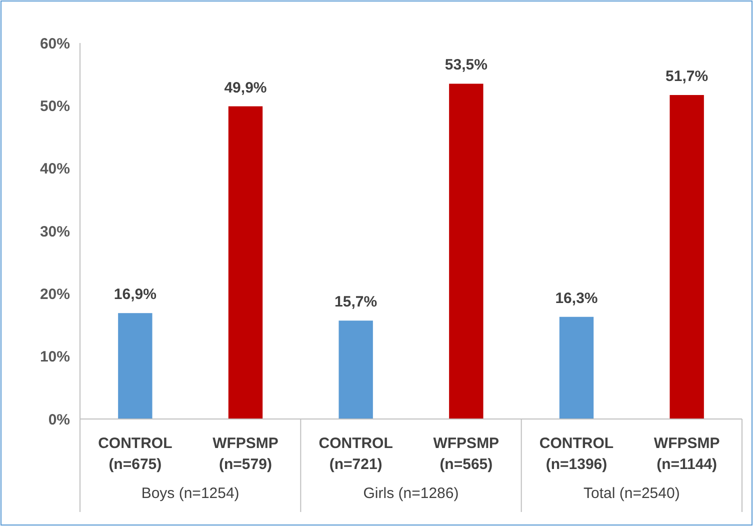 This screenshot has height=526, width=753. Describe the element at coordinates (55, 231) in the screenshot. I see `y-tick-label: 30%` at that location.